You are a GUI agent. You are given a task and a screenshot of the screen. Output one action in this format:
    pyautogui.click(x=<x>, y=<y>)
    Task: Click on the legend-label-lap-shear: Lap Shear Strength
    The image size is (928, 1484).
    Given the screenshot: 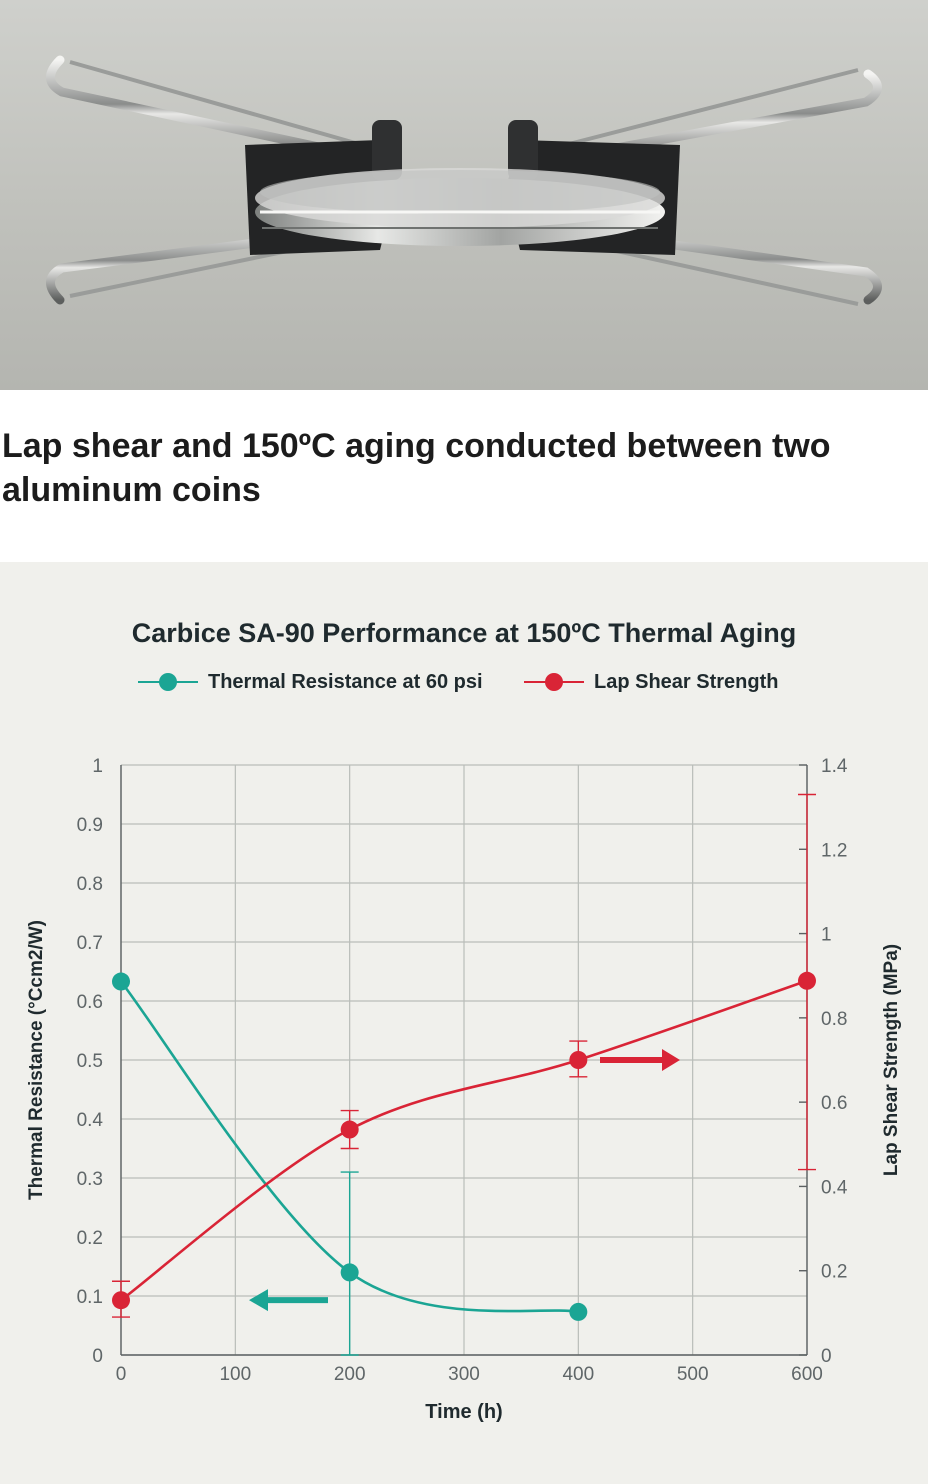 What is the action you would take?
    pyautogui.click(x=686, y=681)
    